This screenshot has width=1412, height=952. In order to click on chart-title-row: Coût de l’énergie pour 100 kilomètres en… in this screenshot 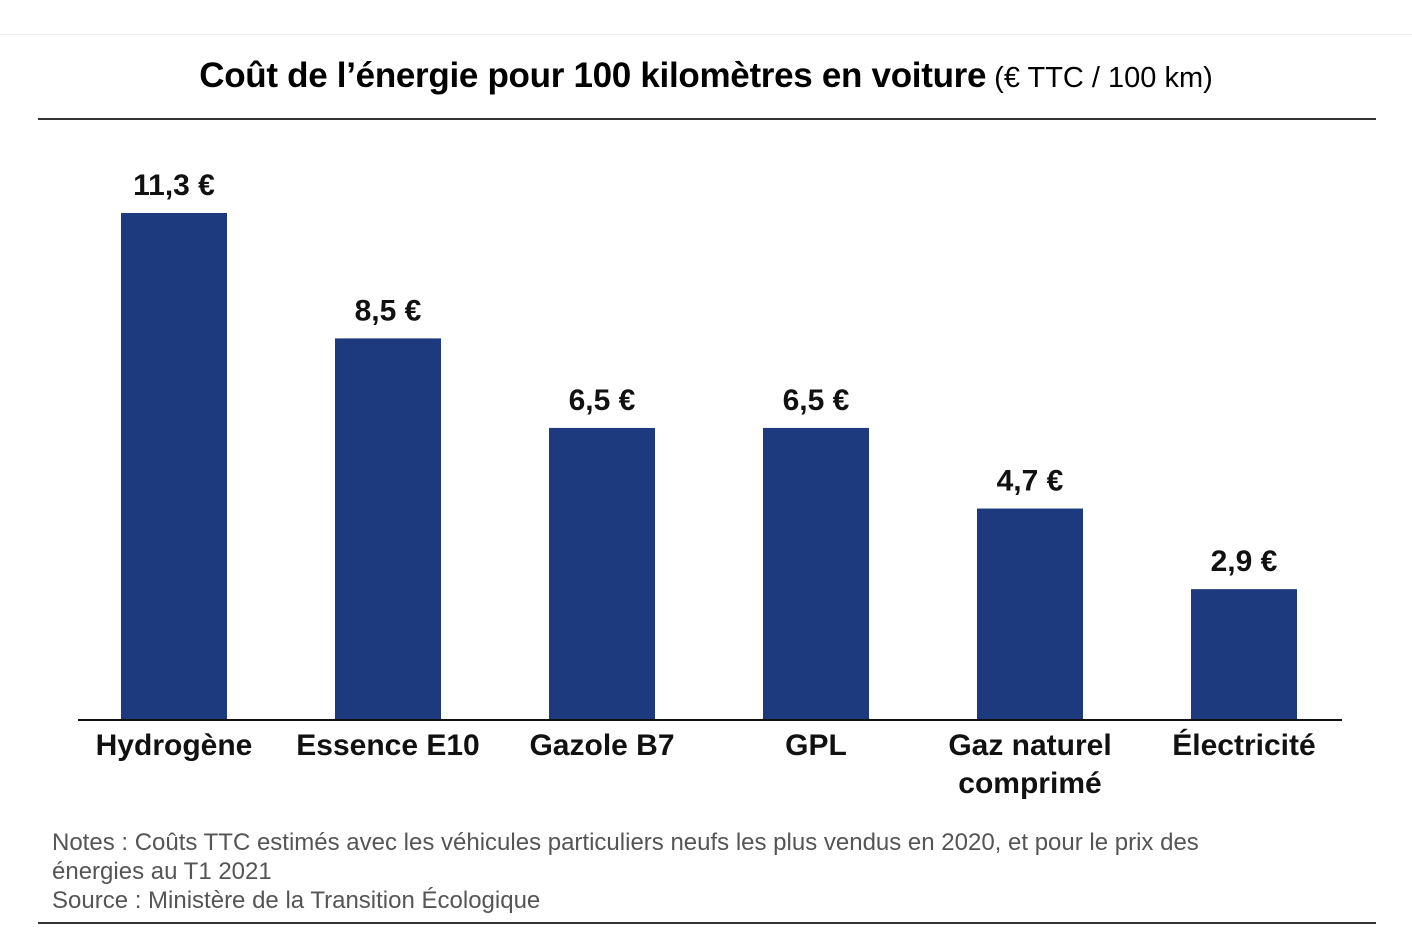, I will do `click(706, 76)`.